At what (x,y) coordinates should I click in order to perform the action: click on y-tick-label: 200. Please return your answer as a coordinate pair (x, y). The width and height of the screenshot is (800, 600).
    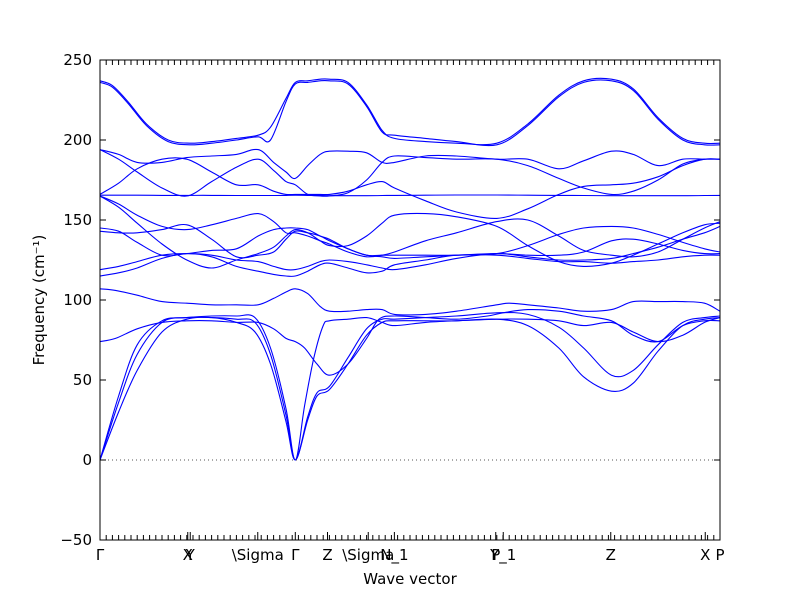
    Looking at the image, I should click on (77, 140).